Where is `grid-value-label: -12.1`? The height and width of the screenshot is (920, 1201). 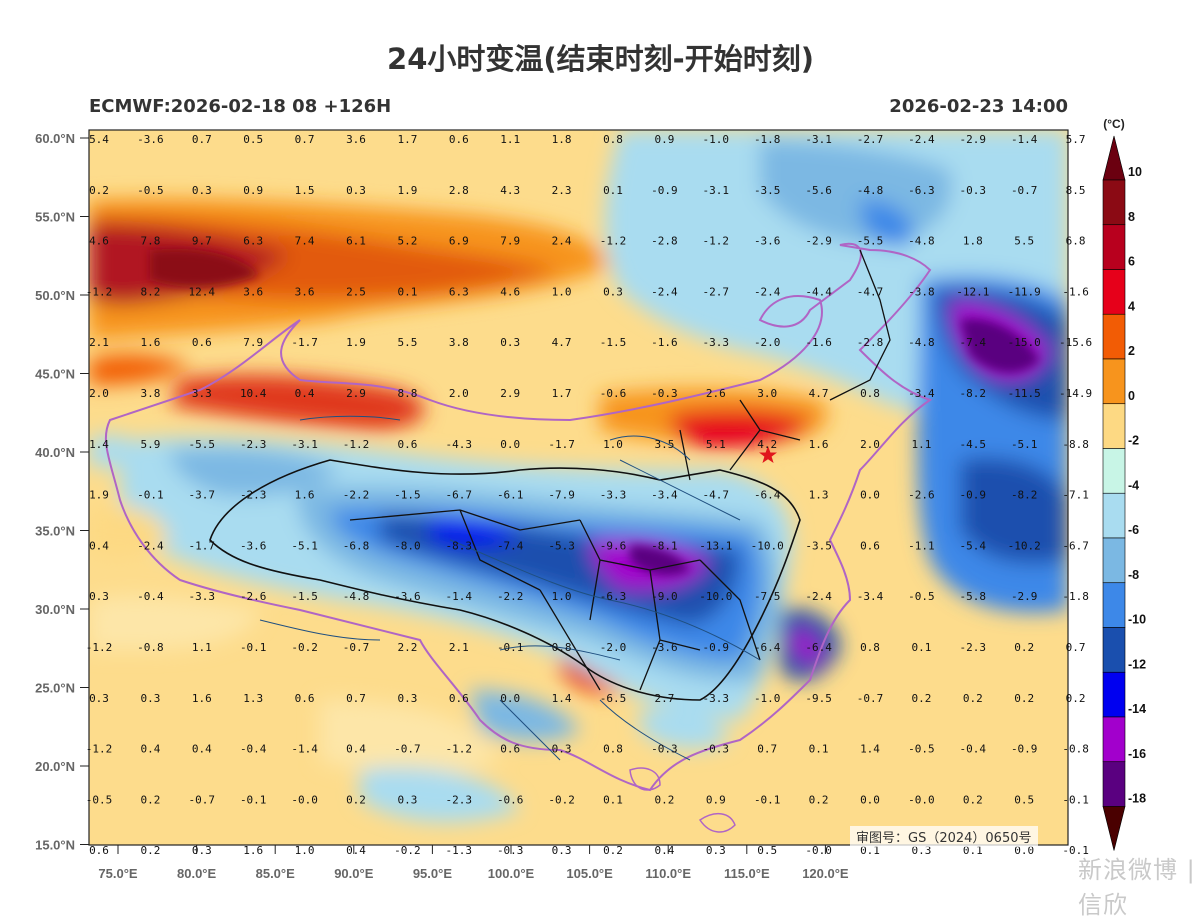
grid-value-label: -12.1 is located at coordinates (972, 291).